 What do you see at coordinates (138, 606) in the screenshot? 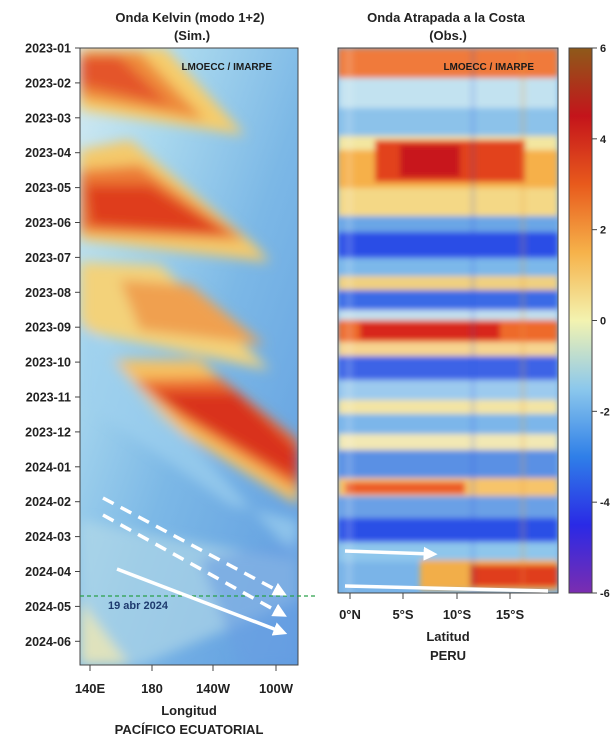
I see `annotation-date: 19 abr 2024` at bounding box center [138, 606].